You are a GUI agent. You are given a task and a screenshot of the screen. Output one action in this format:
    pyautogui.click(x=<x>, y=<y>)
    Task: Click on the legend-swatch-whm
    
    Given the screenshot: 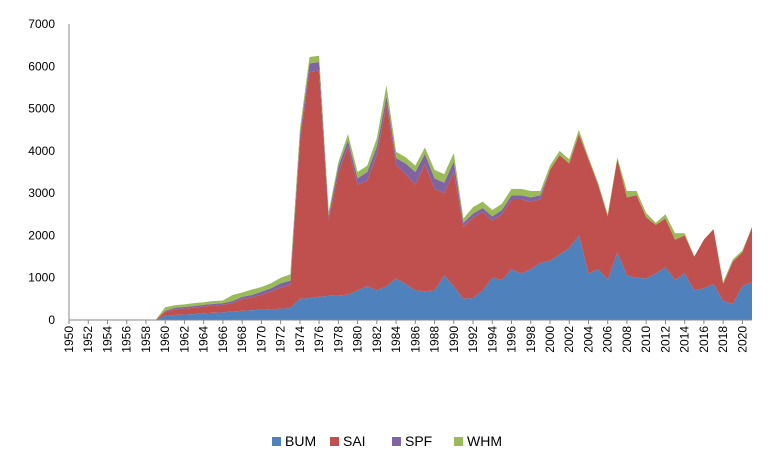 What is the action you would take?
    pyautogui.click(x=458, y=441)
    